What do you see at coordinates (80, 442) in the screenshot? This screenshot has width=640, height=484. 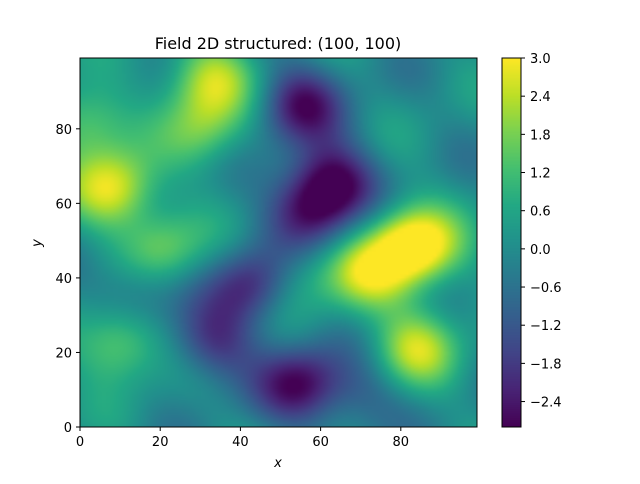 I see `x-tick-label: 0` at bounding box center [80, 442].